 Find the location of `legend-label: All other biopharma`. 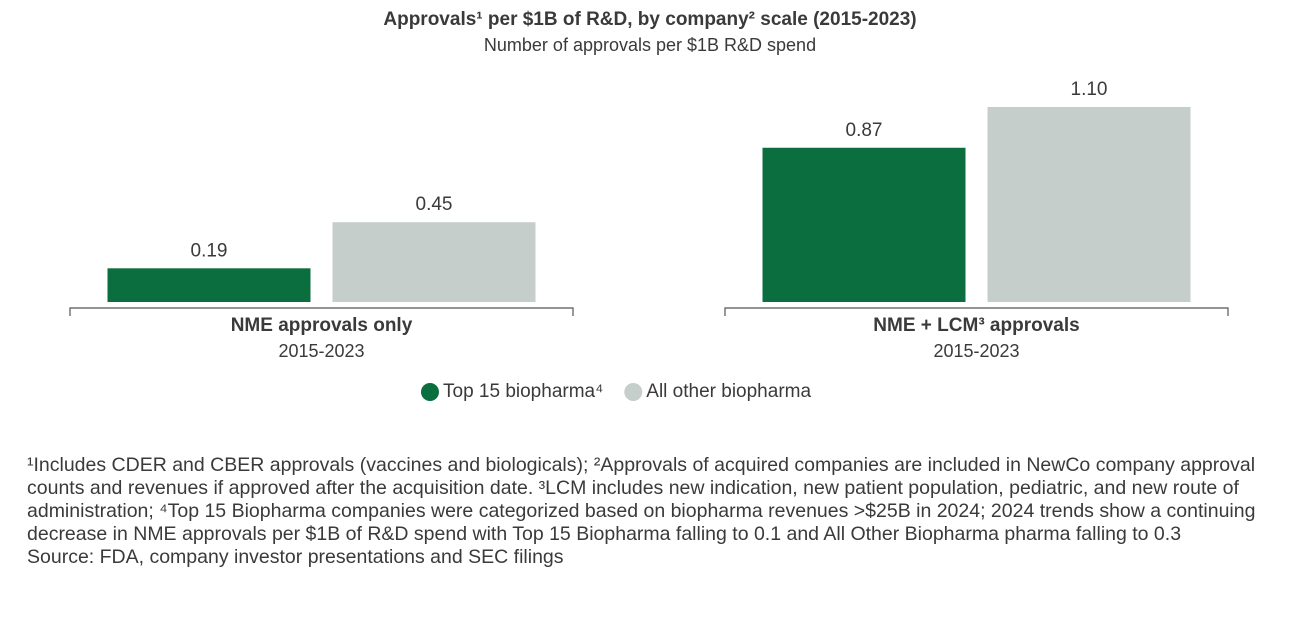

legend-label: All other biopharma is located at coordinates (728, 391).